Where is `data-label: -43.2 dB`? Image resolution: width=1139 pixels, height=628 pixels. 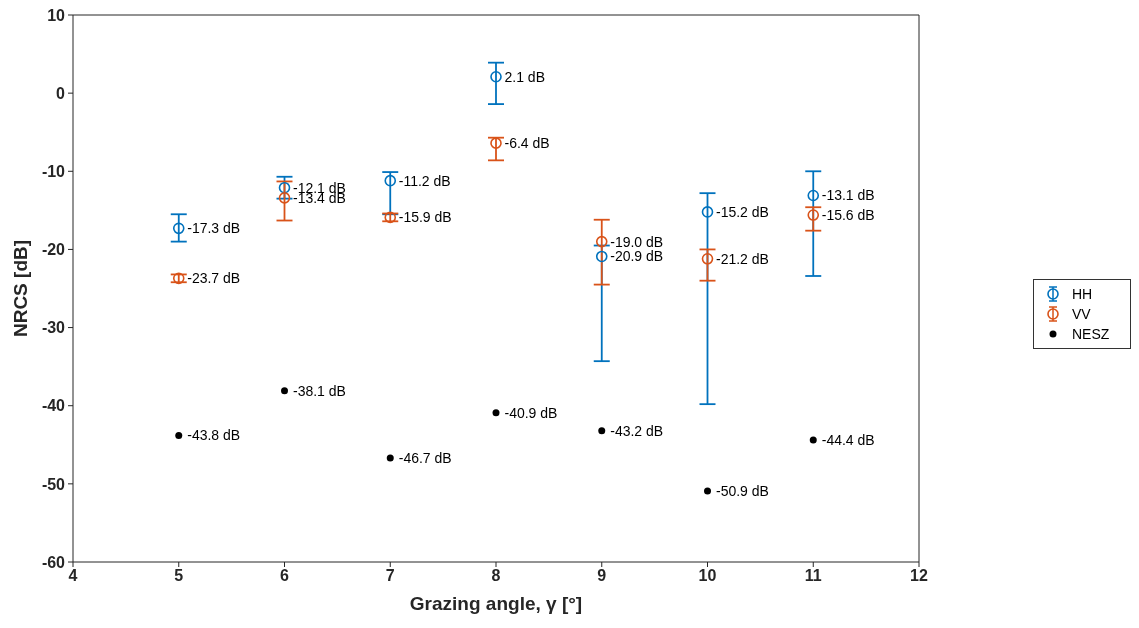 data-label: -43.2 dB is located at coordinates (637, 430).